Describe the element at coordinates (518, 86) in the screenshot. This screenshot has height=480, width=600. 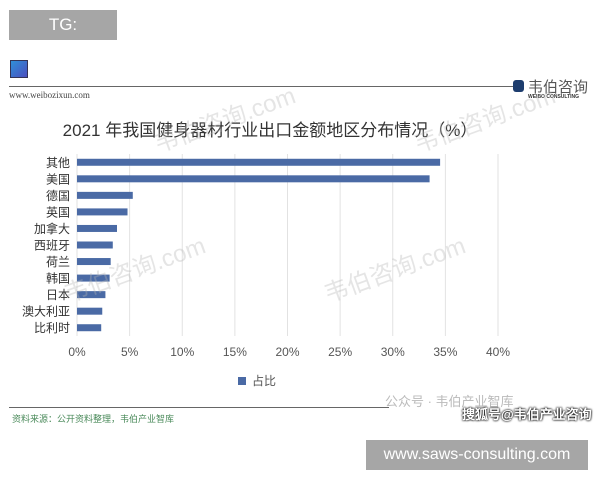
I see `logo-icon` at that location.